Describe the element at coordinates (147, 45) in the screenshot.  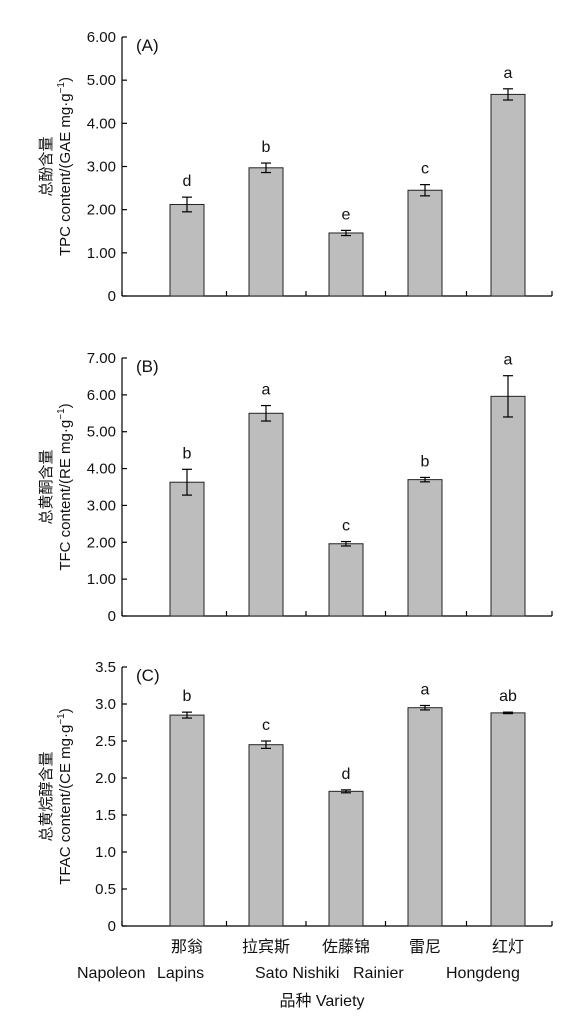
I see `panel-label: (A)` at that location.